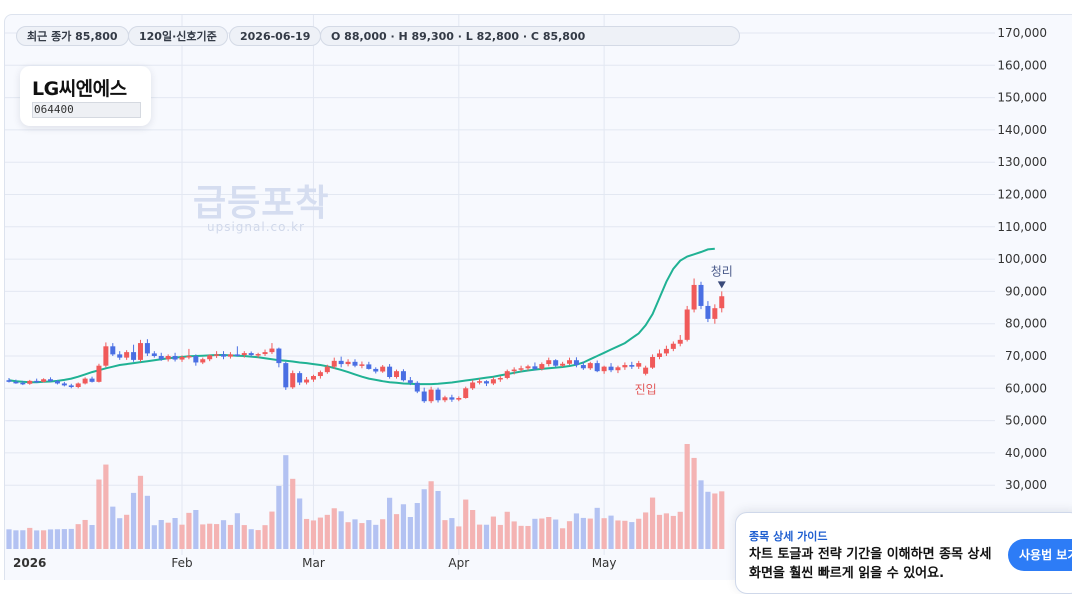 The height and width of the screenshot is (594, 1072). What do you see at coordinates (1026, 485) in the screenshot?
I see `y-tick-label: 30,000` at bounding box center [1026, 485].